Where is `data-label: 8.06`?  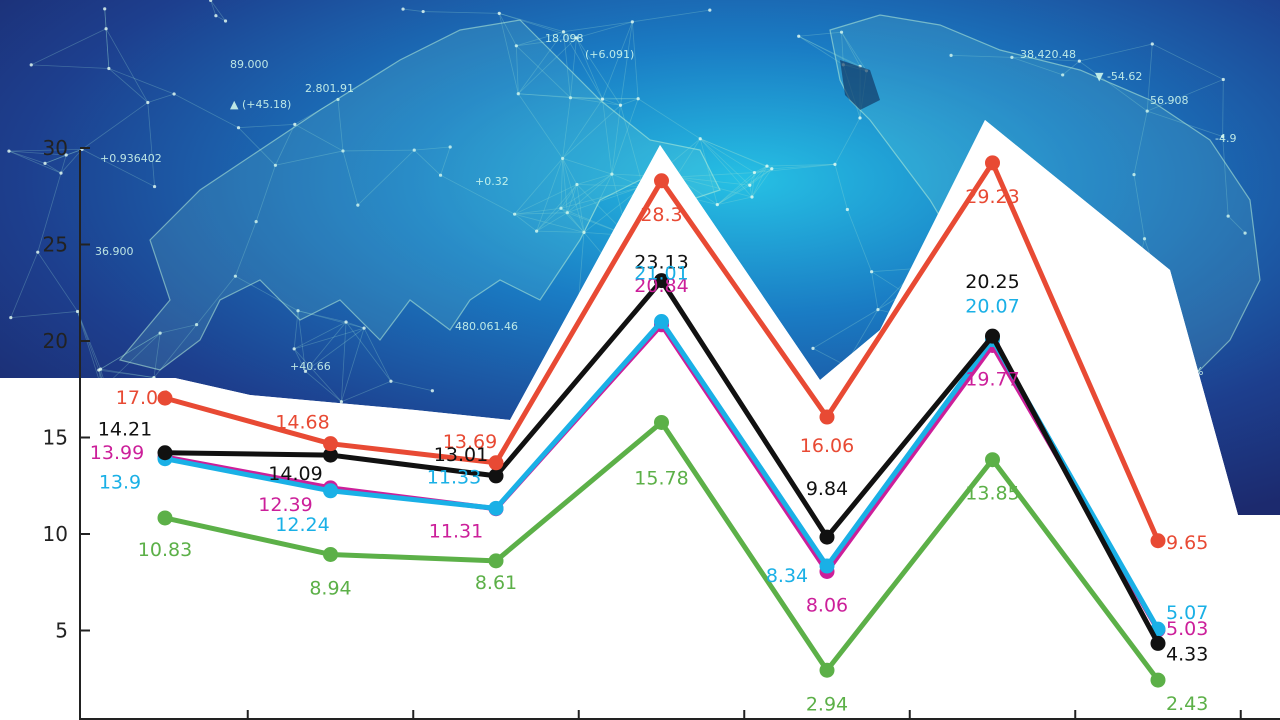 data-label: 8.06 is located at coordinates (827, 605).